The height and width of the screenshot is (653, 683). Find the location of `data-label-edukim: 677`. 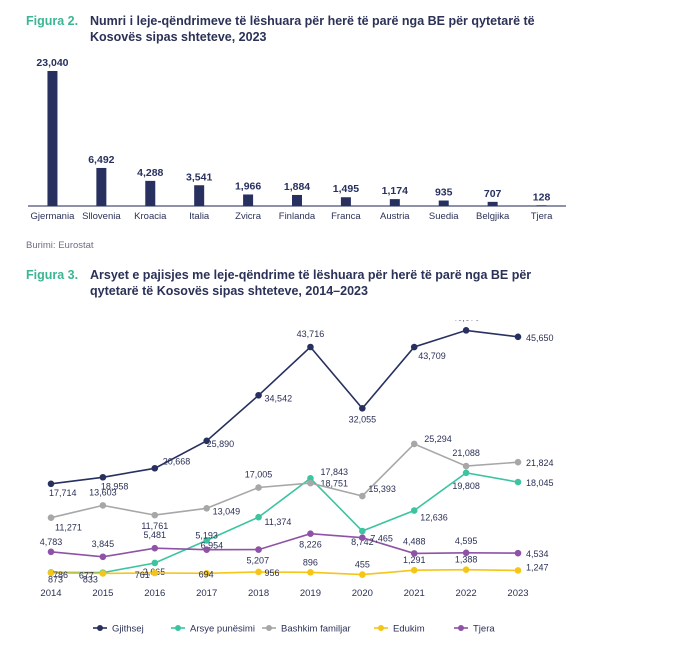

data-label-edukim: 677 is located at coordinates (86, 575).